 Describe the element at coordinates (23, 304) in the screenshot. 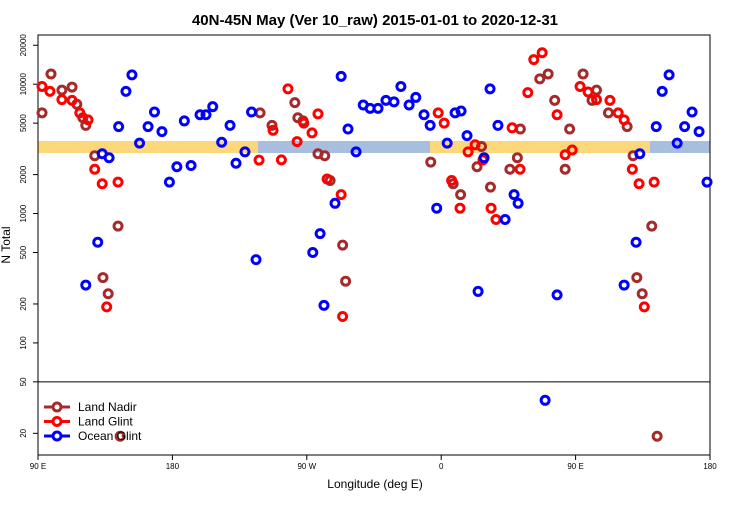

I see `y-tick-label: 200` at that location.